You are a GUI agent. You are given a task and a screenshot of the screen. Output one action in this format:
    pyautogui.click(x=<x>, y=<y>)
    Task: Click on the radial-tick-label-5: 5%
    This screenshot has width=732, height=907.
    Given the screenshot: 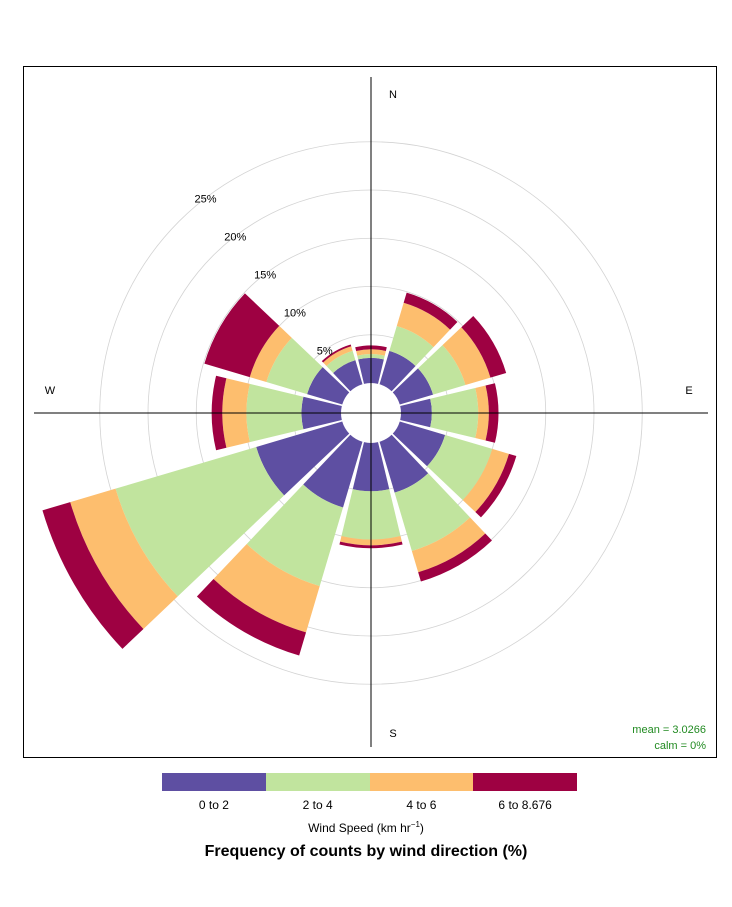 What is the action you would take?
    pyautogui.click(x=325, y=351)
    